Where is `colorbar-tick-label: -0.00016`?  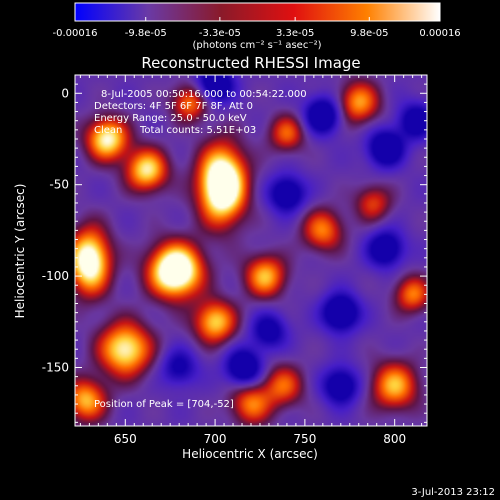
colorbar-tick-label: -0.00016 is located at coordinates (75, 33).